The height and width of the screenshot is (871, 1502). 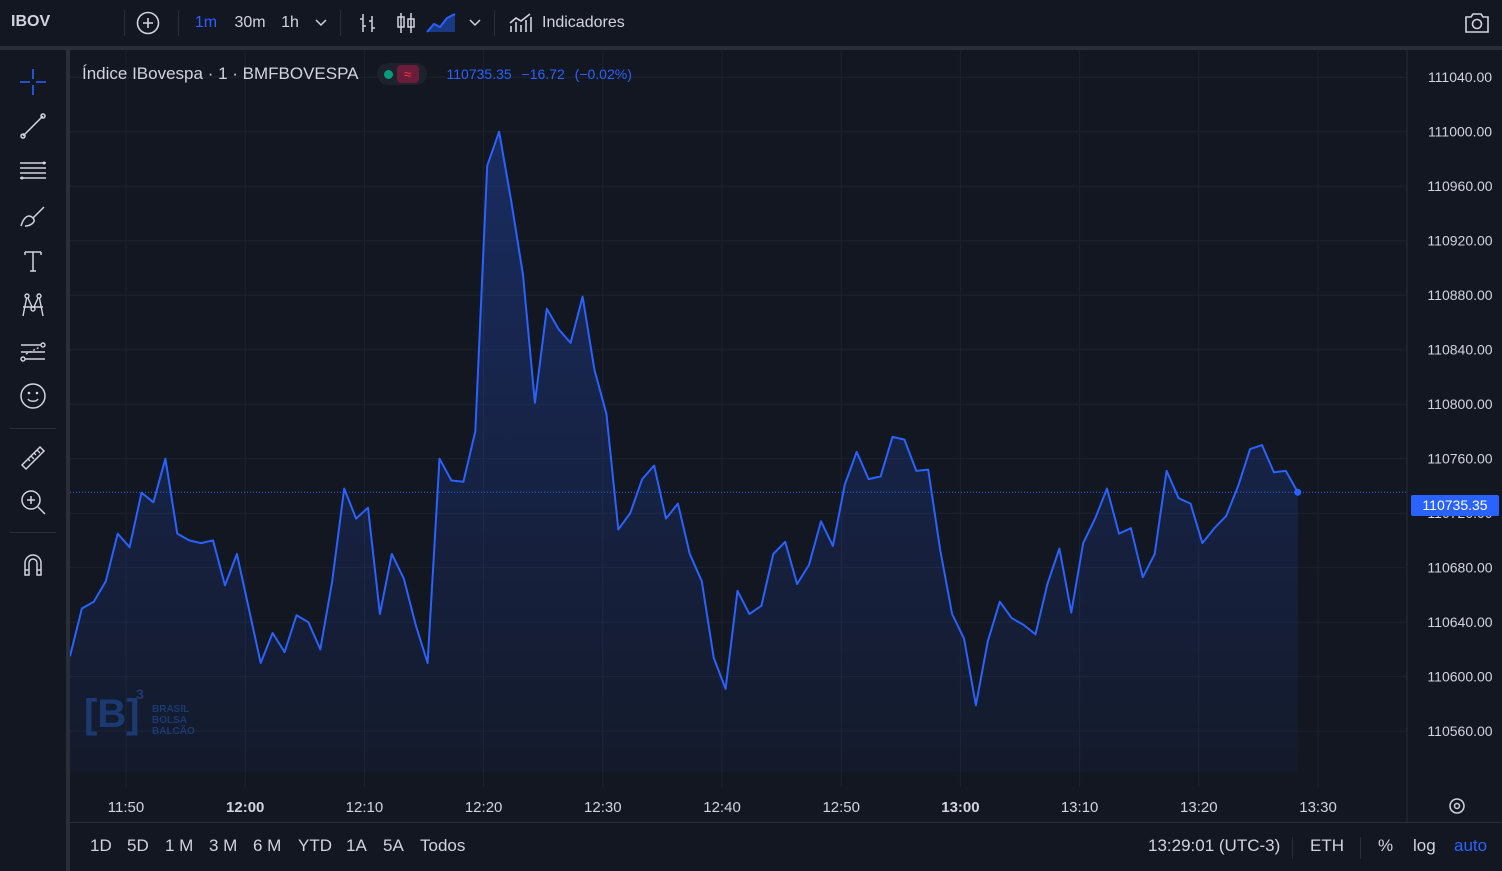 What do you see at coordinates (112, 714) in the screenshot?
I see `watermark-brand: [B]` at bounding box center [112, 714].